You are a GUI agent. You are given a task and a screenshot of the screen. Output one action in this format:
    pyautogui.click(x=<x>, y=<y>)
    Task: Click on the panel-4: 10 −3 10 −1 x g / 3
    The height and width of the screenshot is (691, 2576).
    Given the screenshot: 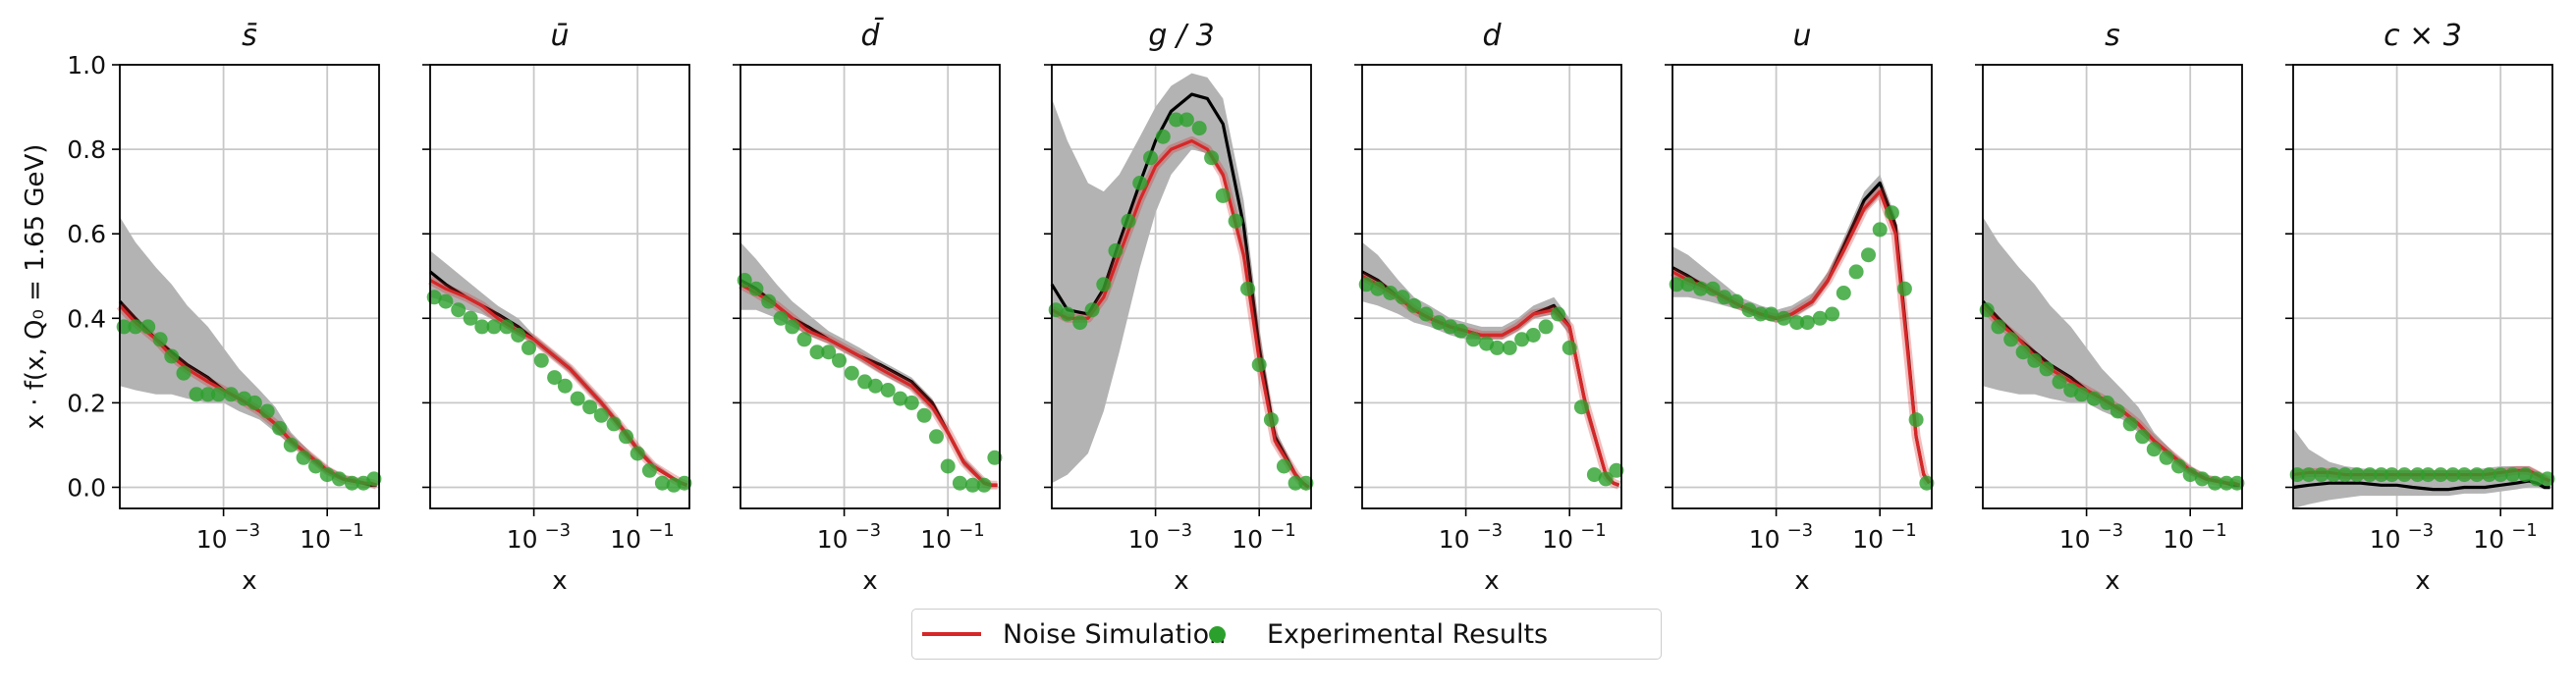 What is the action you would take?
    pyautogui.click(x=1179, y=307)
    